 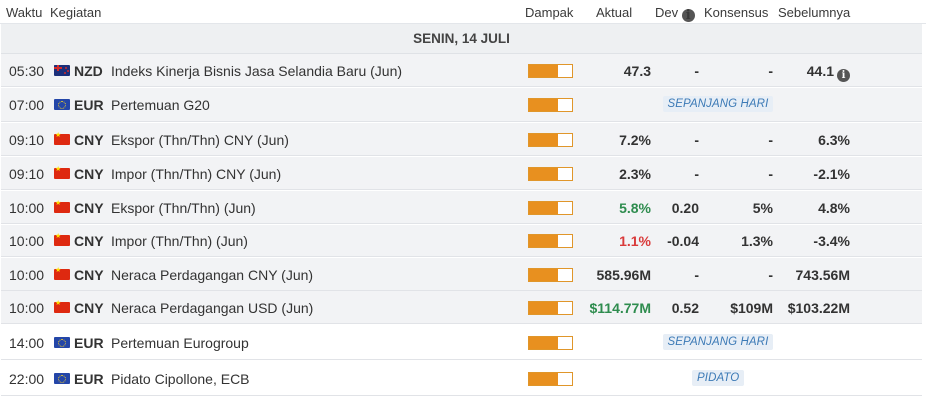 I want to click on previous-value: 4.8%, so click(x=834, y=208).